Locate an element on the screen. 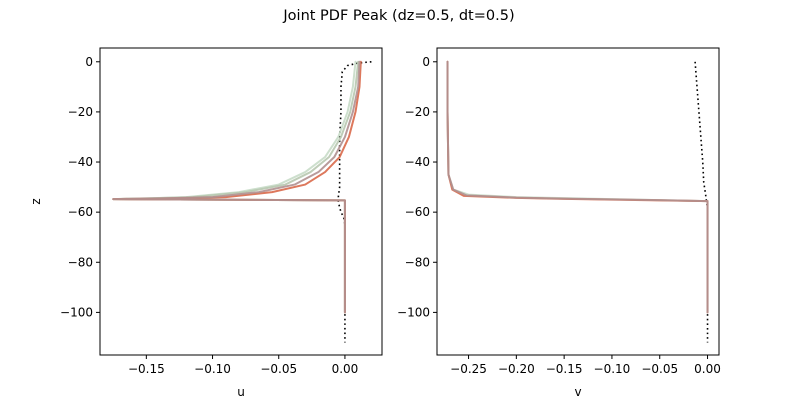 The height and width of the screenshot is (400, 800). x-axis-label: u is located at coordinates (241, 392).